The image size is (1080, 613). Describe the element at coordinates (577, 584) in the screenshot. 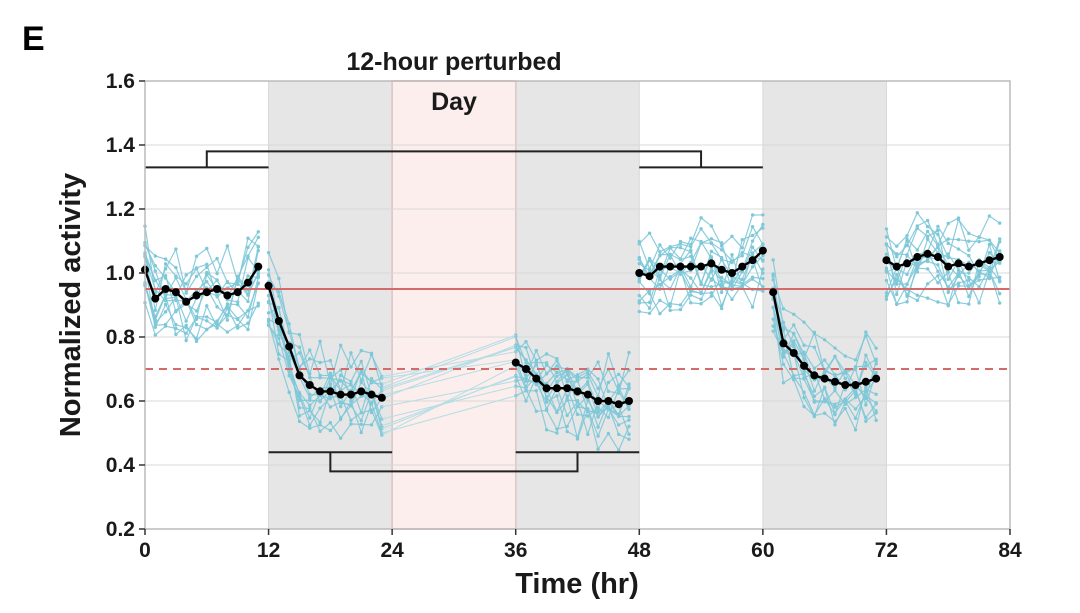

I see `x-axis-title: Time (hr)` at that location.